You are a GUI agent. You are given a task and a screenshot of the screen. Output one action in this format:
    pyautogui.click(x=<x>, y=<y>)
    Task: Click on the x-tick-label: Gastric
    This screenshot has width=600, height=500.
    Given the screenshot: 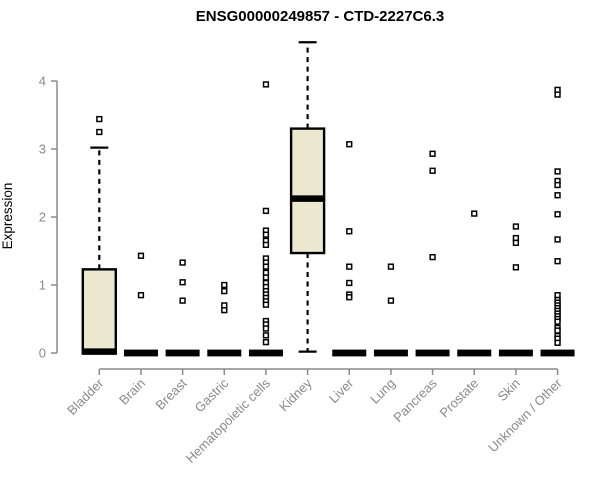 What is the action you would take?
    pyautogui.click(x=212, y=395)
    